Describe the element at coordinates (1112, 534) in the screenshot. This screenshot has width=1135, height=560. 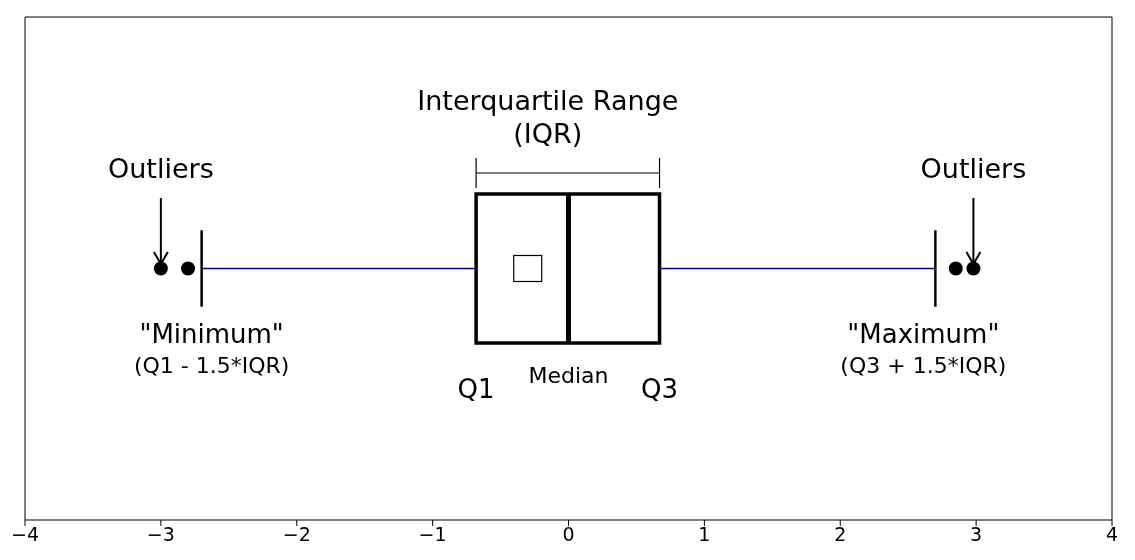
I see `x-tick-label: 4` at that location.